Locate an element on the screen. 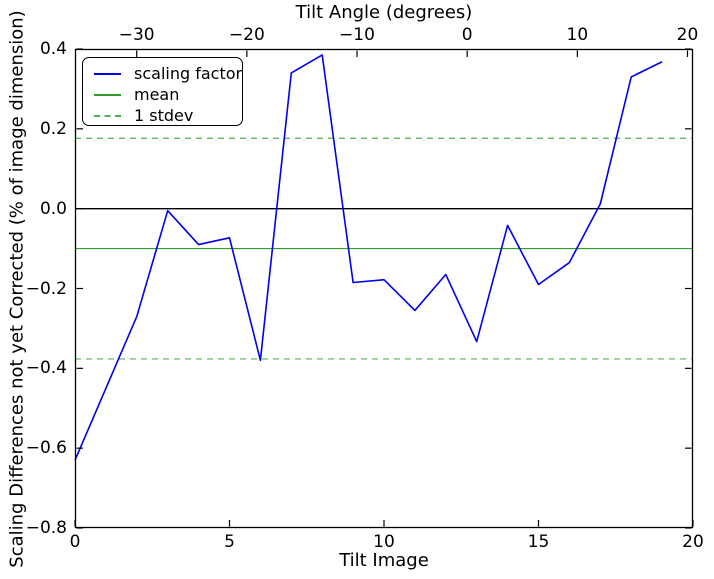  legend-item-mean: mean is located at coordinates (168, 94).